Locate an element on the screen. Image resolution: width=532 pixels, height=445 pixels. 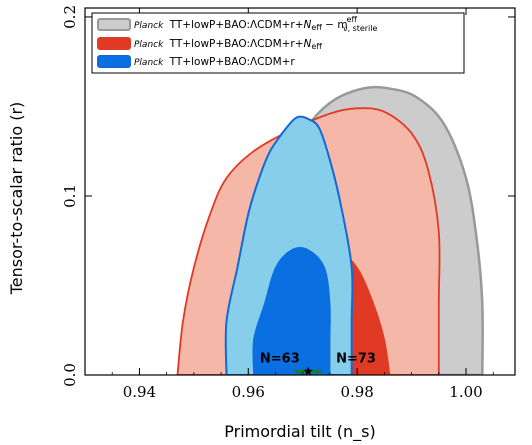
series-blue-group is located at coordinates (289, 245).